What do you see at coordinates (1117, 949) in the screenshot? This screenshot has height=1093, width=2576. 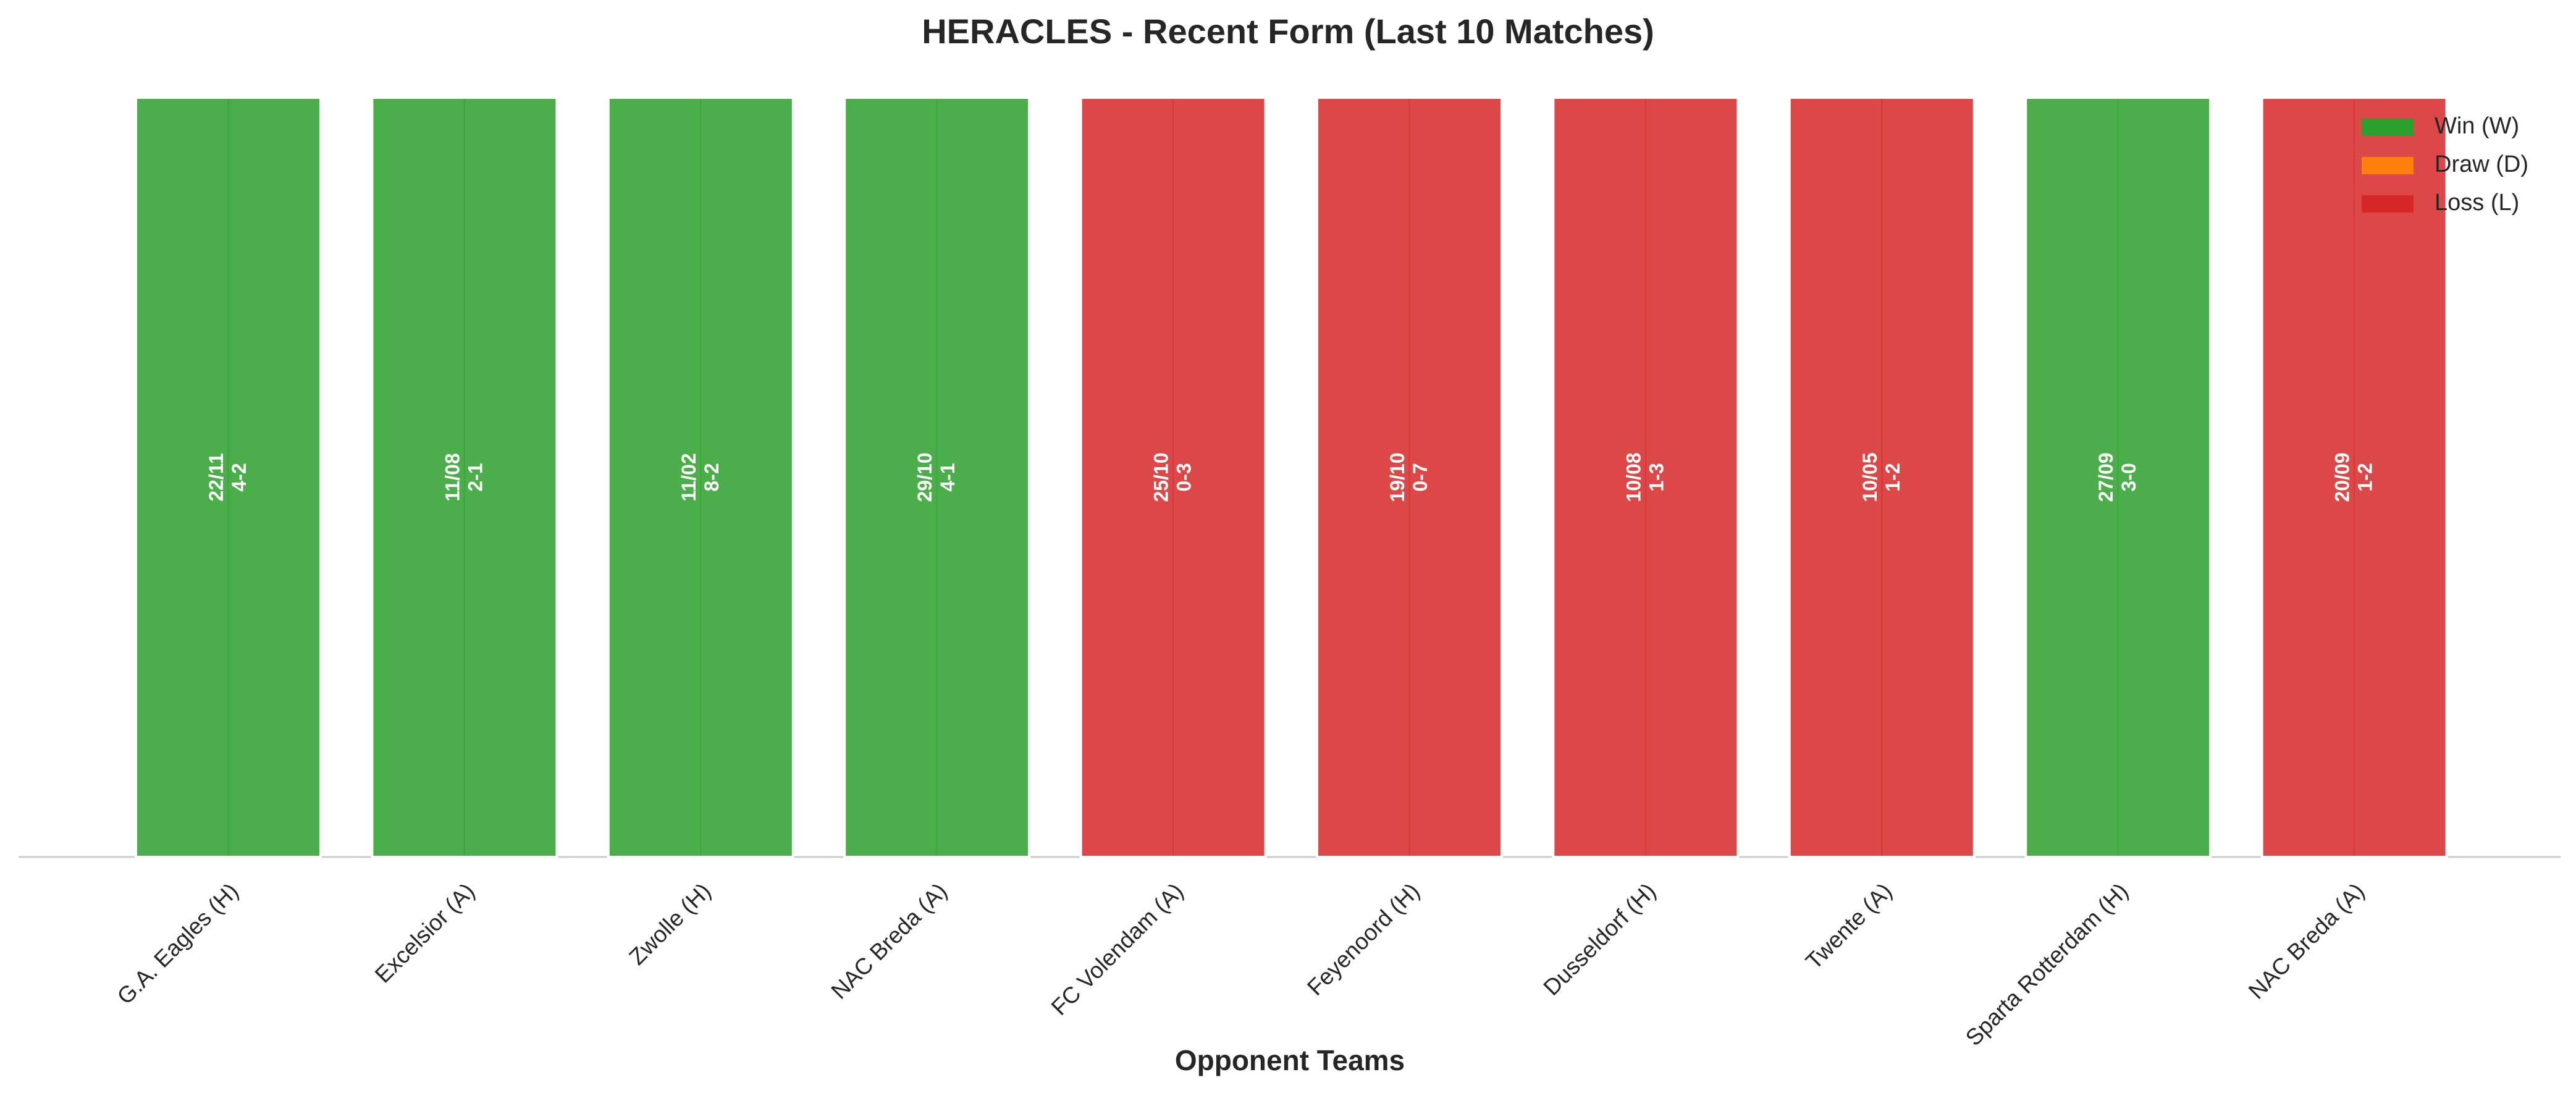 I see `x-tick-label: FC Volendam (A)` at bounding box center [1117, 949].